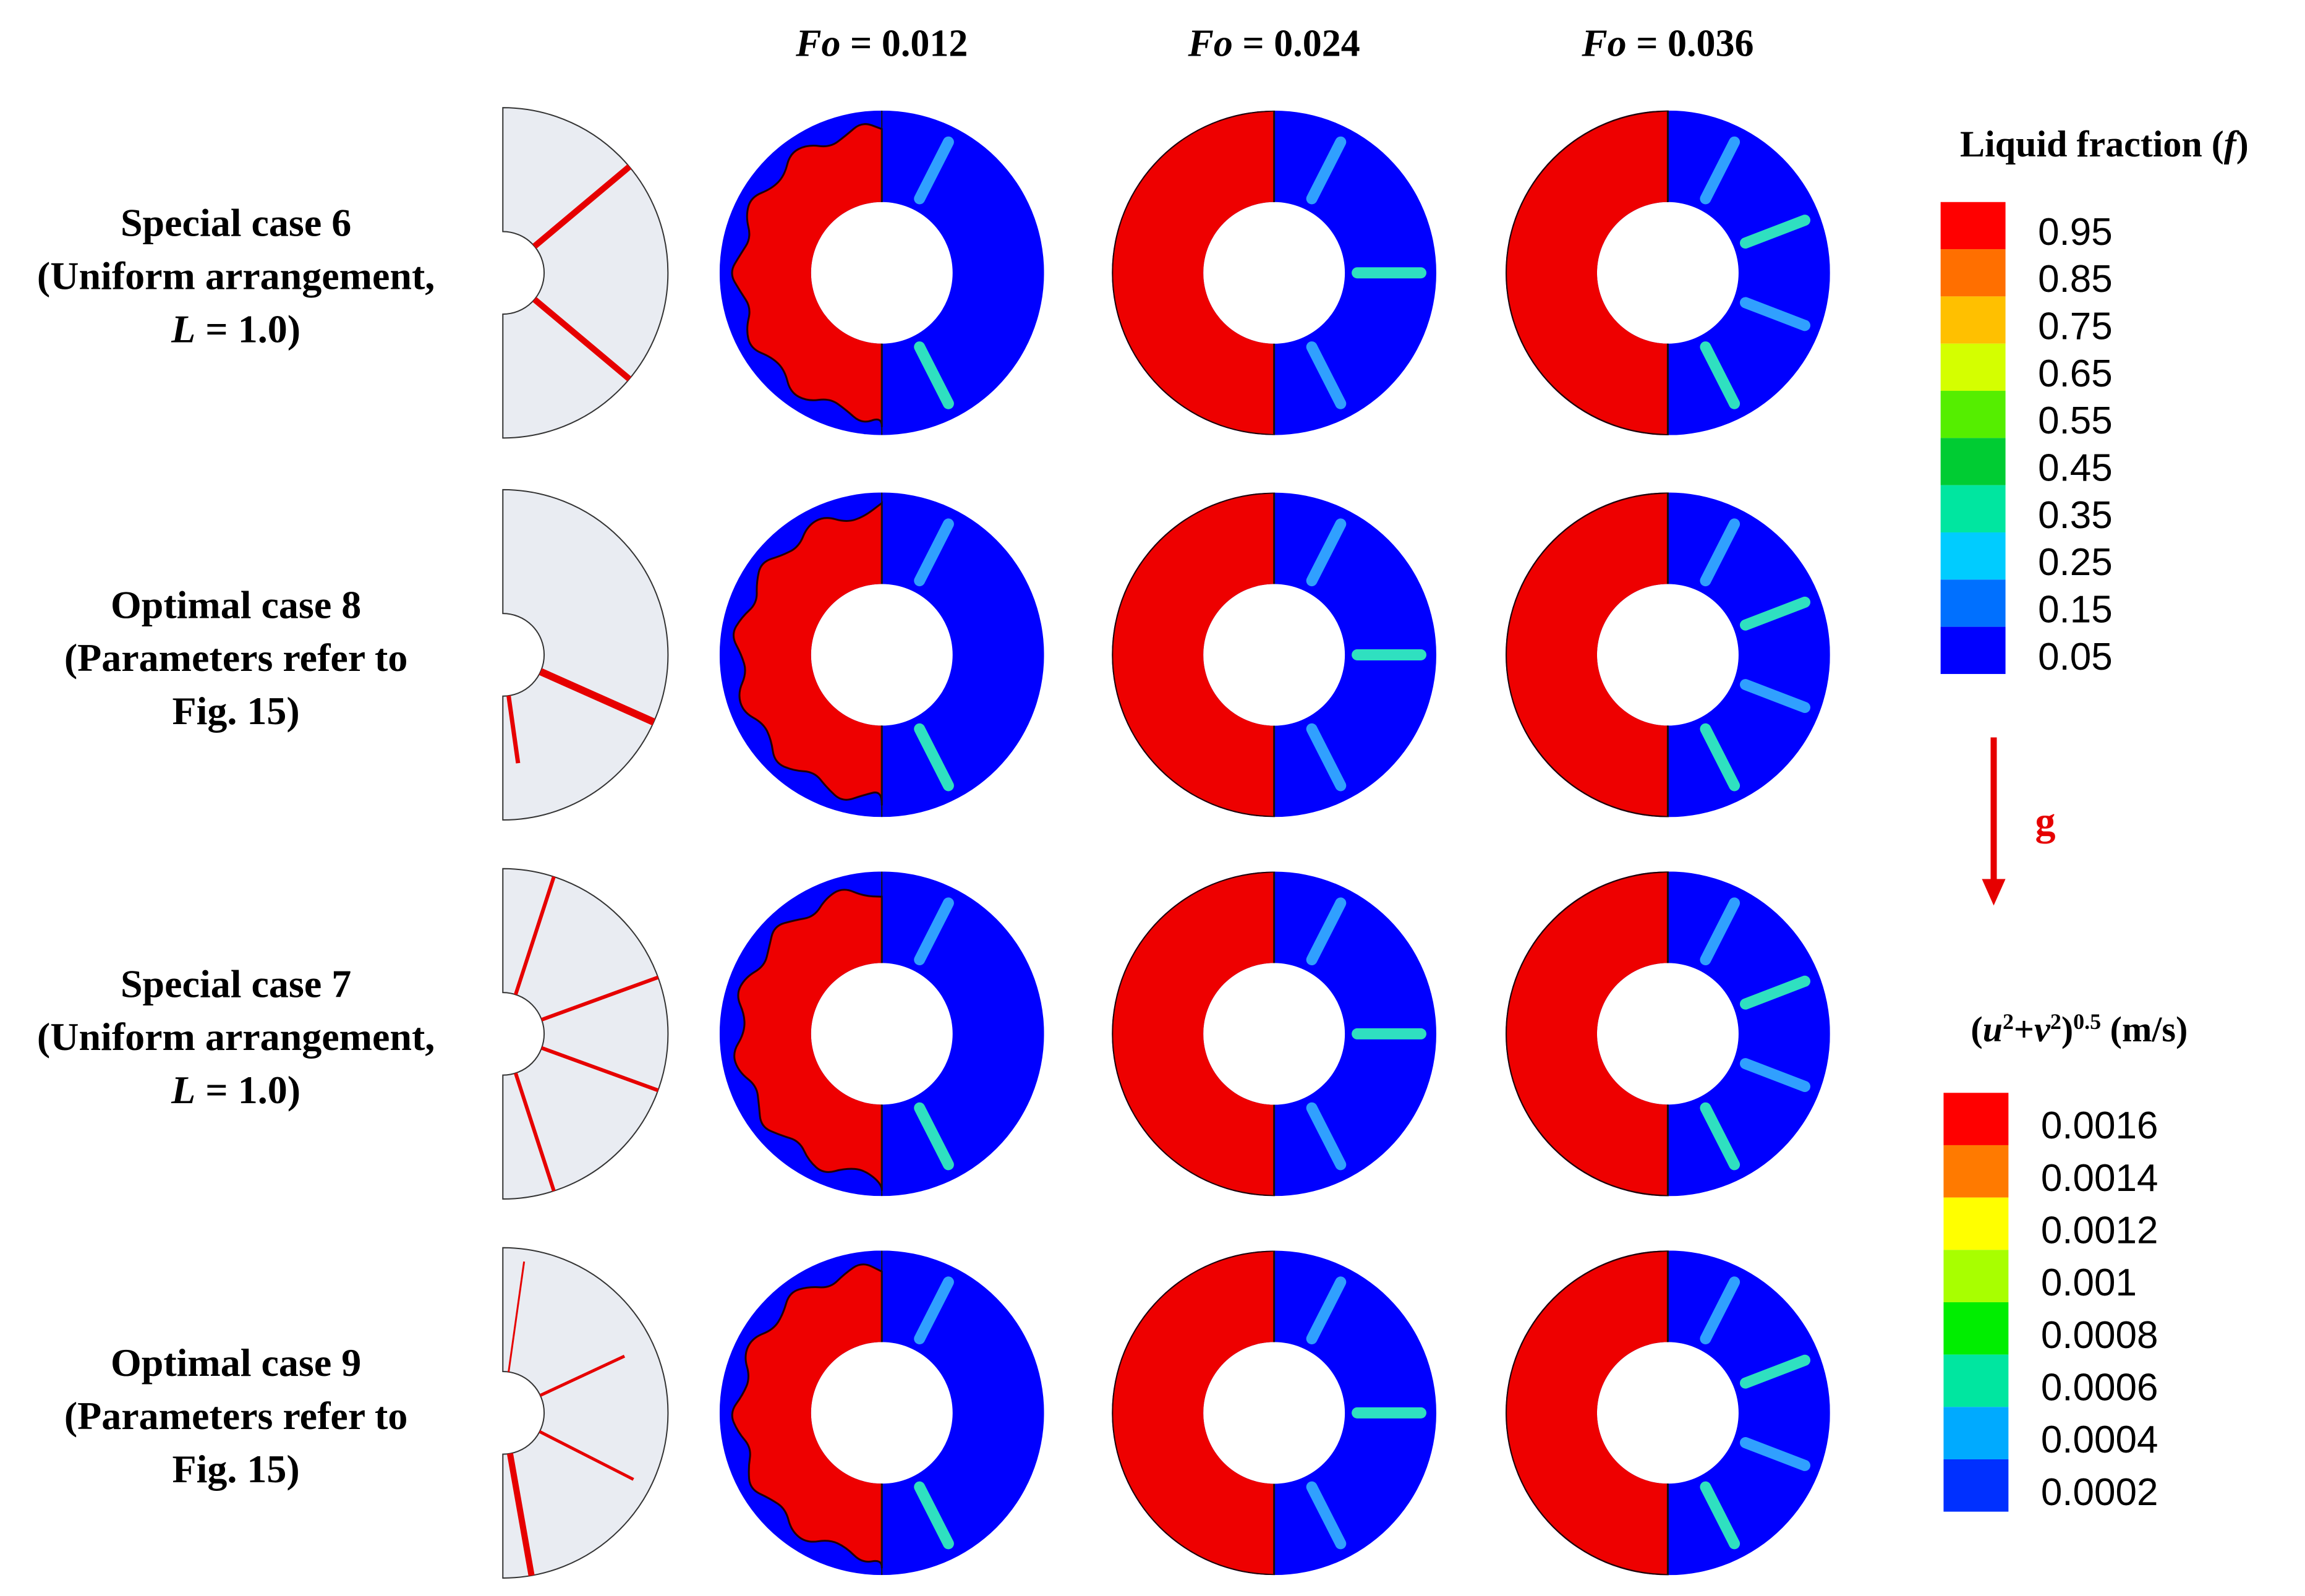 The height and width of the screenshot is (1596, 2305). I want to click on contour-panel-r3-c1, so click(881, 1034).